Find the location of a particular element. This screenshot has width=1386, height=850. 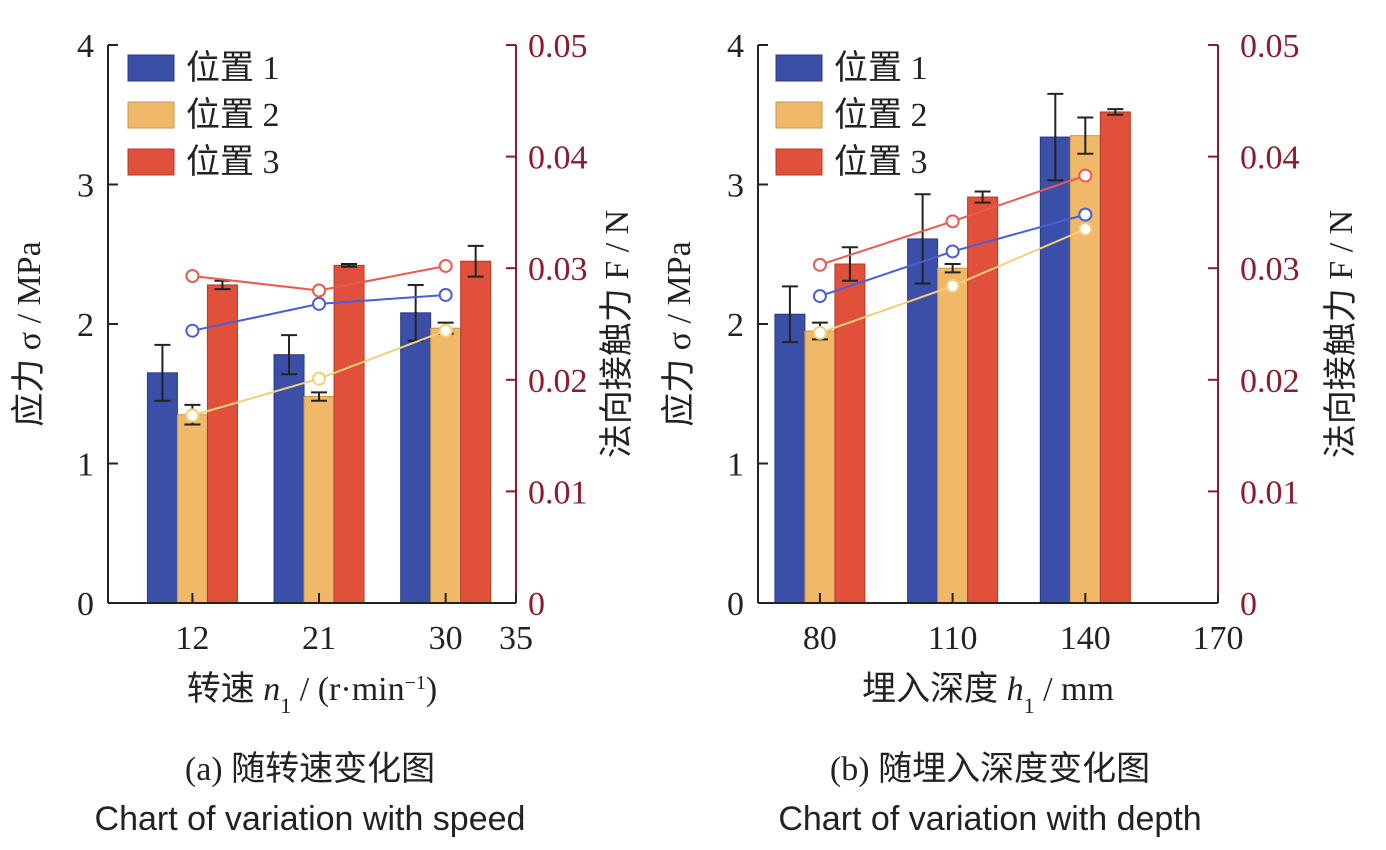

x-axis-label-part: 埋入深度 is located at coordinates (934, 689).